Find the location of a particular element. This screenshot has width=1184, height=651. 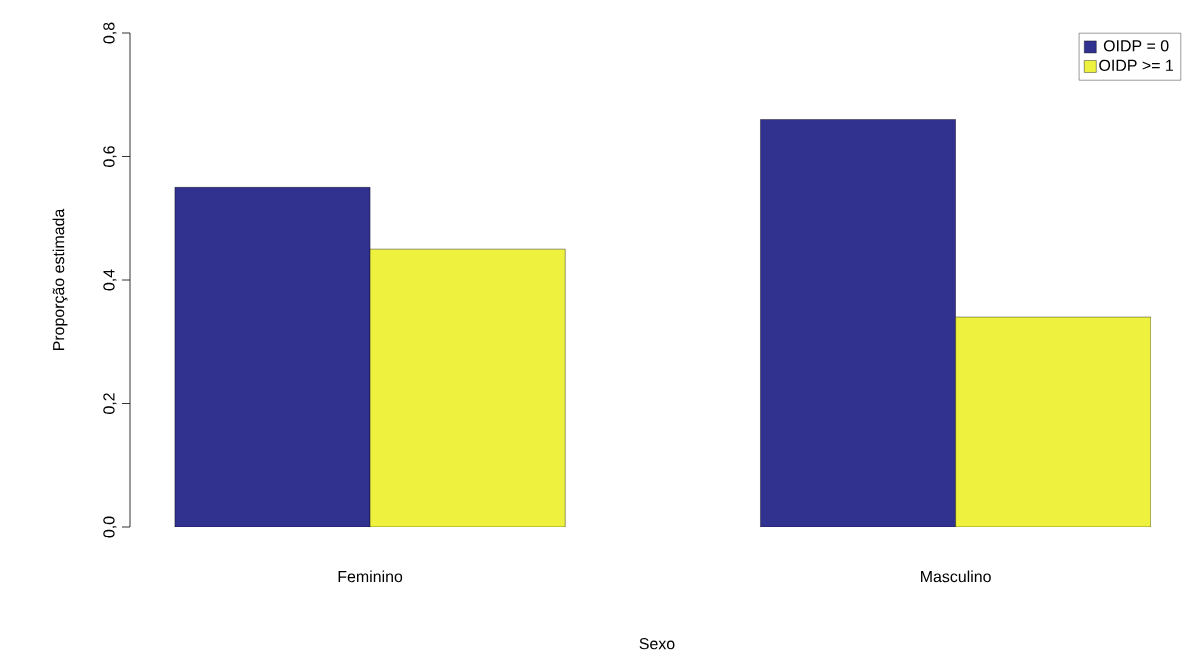

legend-label: OIDP >= 1 is located at coordinates (1136, 65).